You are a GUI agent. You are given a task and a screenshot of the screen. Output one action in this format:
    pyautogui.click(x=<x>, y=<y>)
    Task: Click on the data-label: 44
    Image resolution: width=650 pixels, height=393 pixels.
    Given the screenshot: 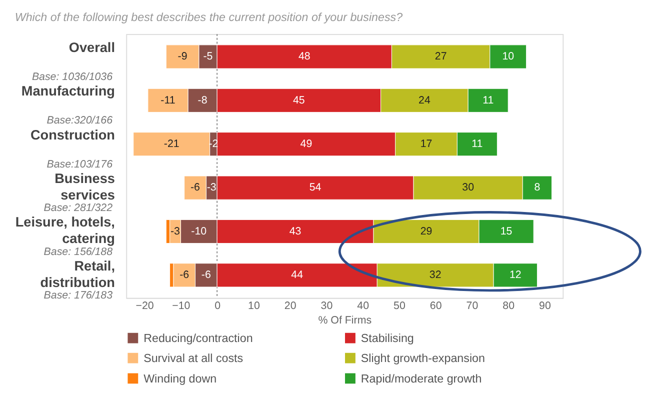 What is the action you would take?
    pyautogui.click(x=297, y=275)
    